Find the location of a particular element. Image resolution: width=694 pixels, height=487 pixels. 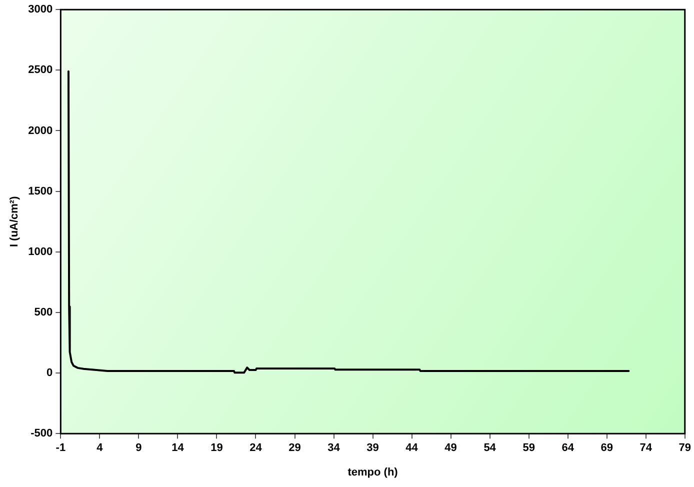

y-tick-label: -500 is located at coordinates (41, 434).